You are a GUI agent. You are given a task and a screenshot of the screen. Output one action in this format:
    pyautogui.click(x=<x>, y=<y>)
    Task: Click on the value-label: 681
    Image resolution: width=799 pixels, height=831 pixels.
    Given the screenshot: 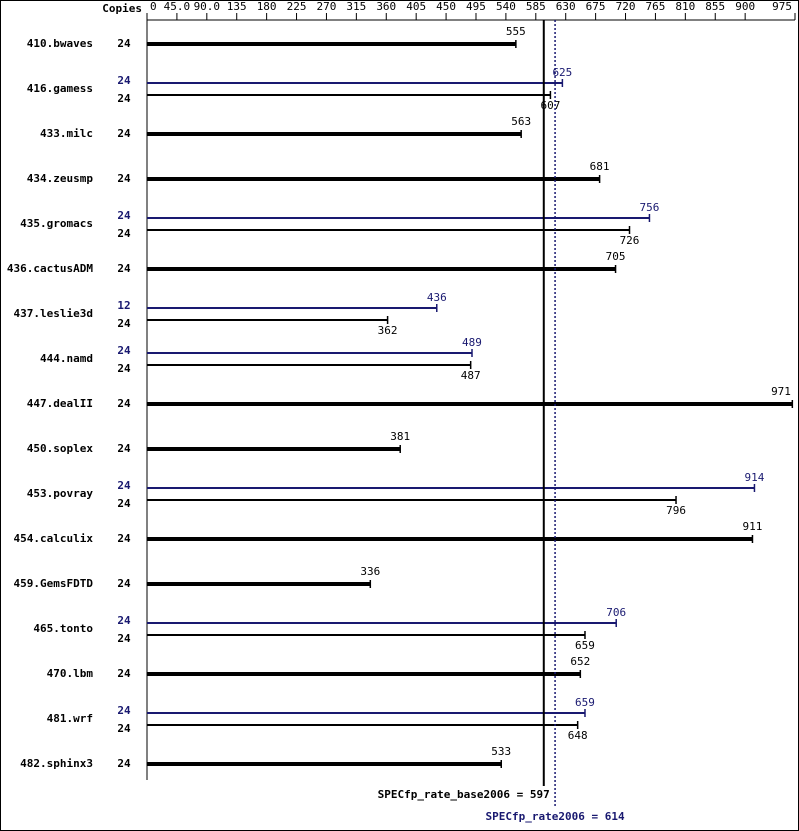 What is the action you would take?
    pyautogui.click(x=600, y=166)
    